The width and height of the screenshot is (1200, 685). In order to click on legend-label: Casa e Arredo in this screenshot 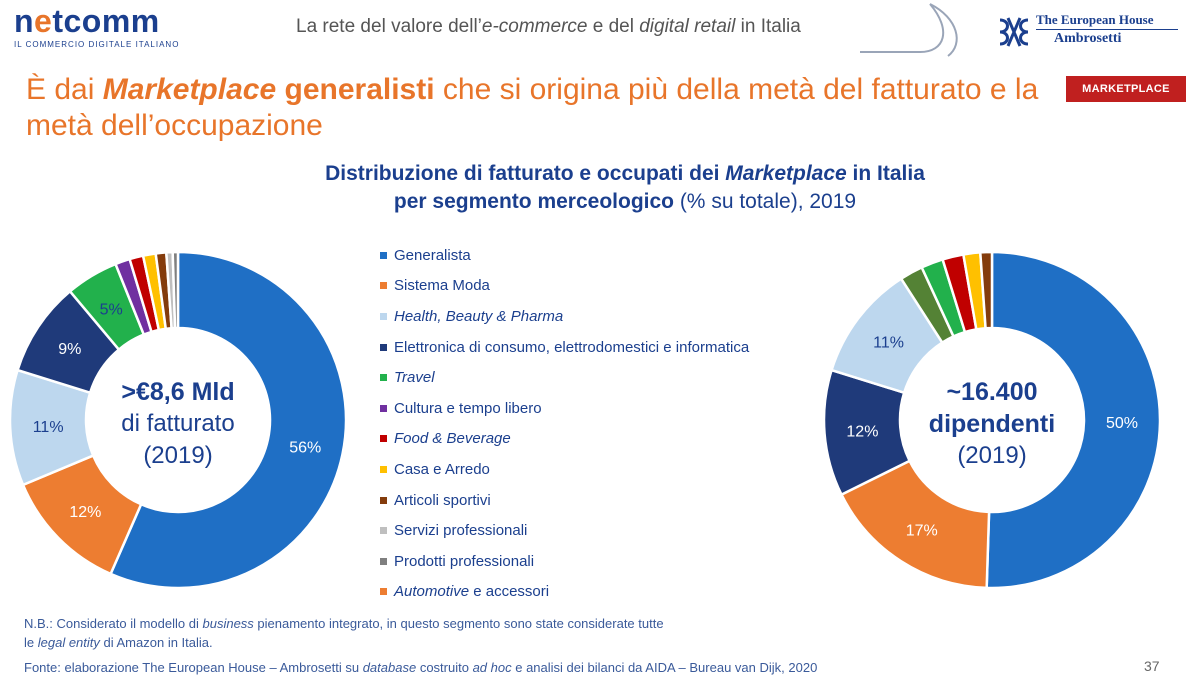, I will do `click(442, 469)`.